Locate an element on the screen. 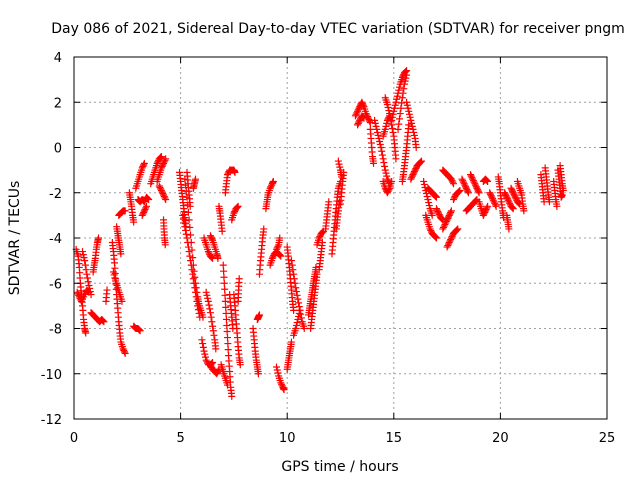 This screenshot has height=480, width=640. series-arc69 is located at coordinates (411, 124).